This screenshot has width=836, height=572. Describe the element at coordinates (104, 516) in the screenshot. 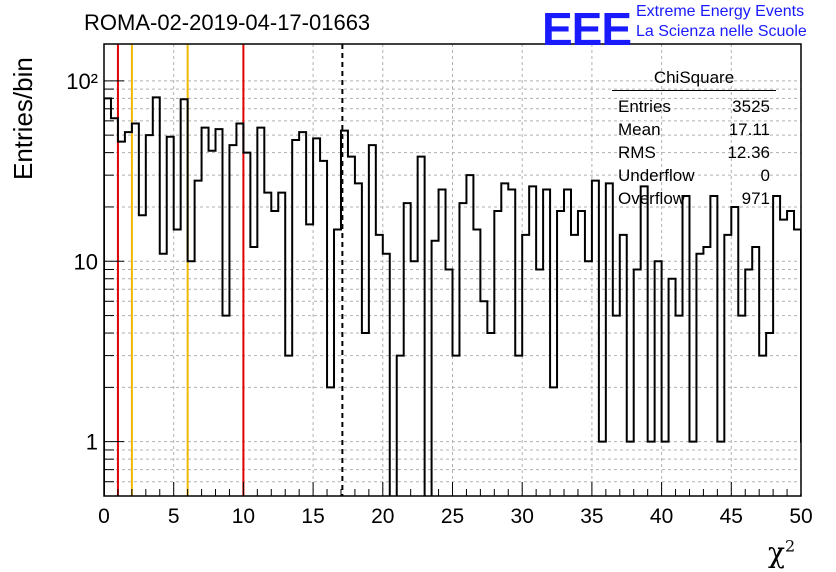

I see `x-tick-label: 0` at that location.